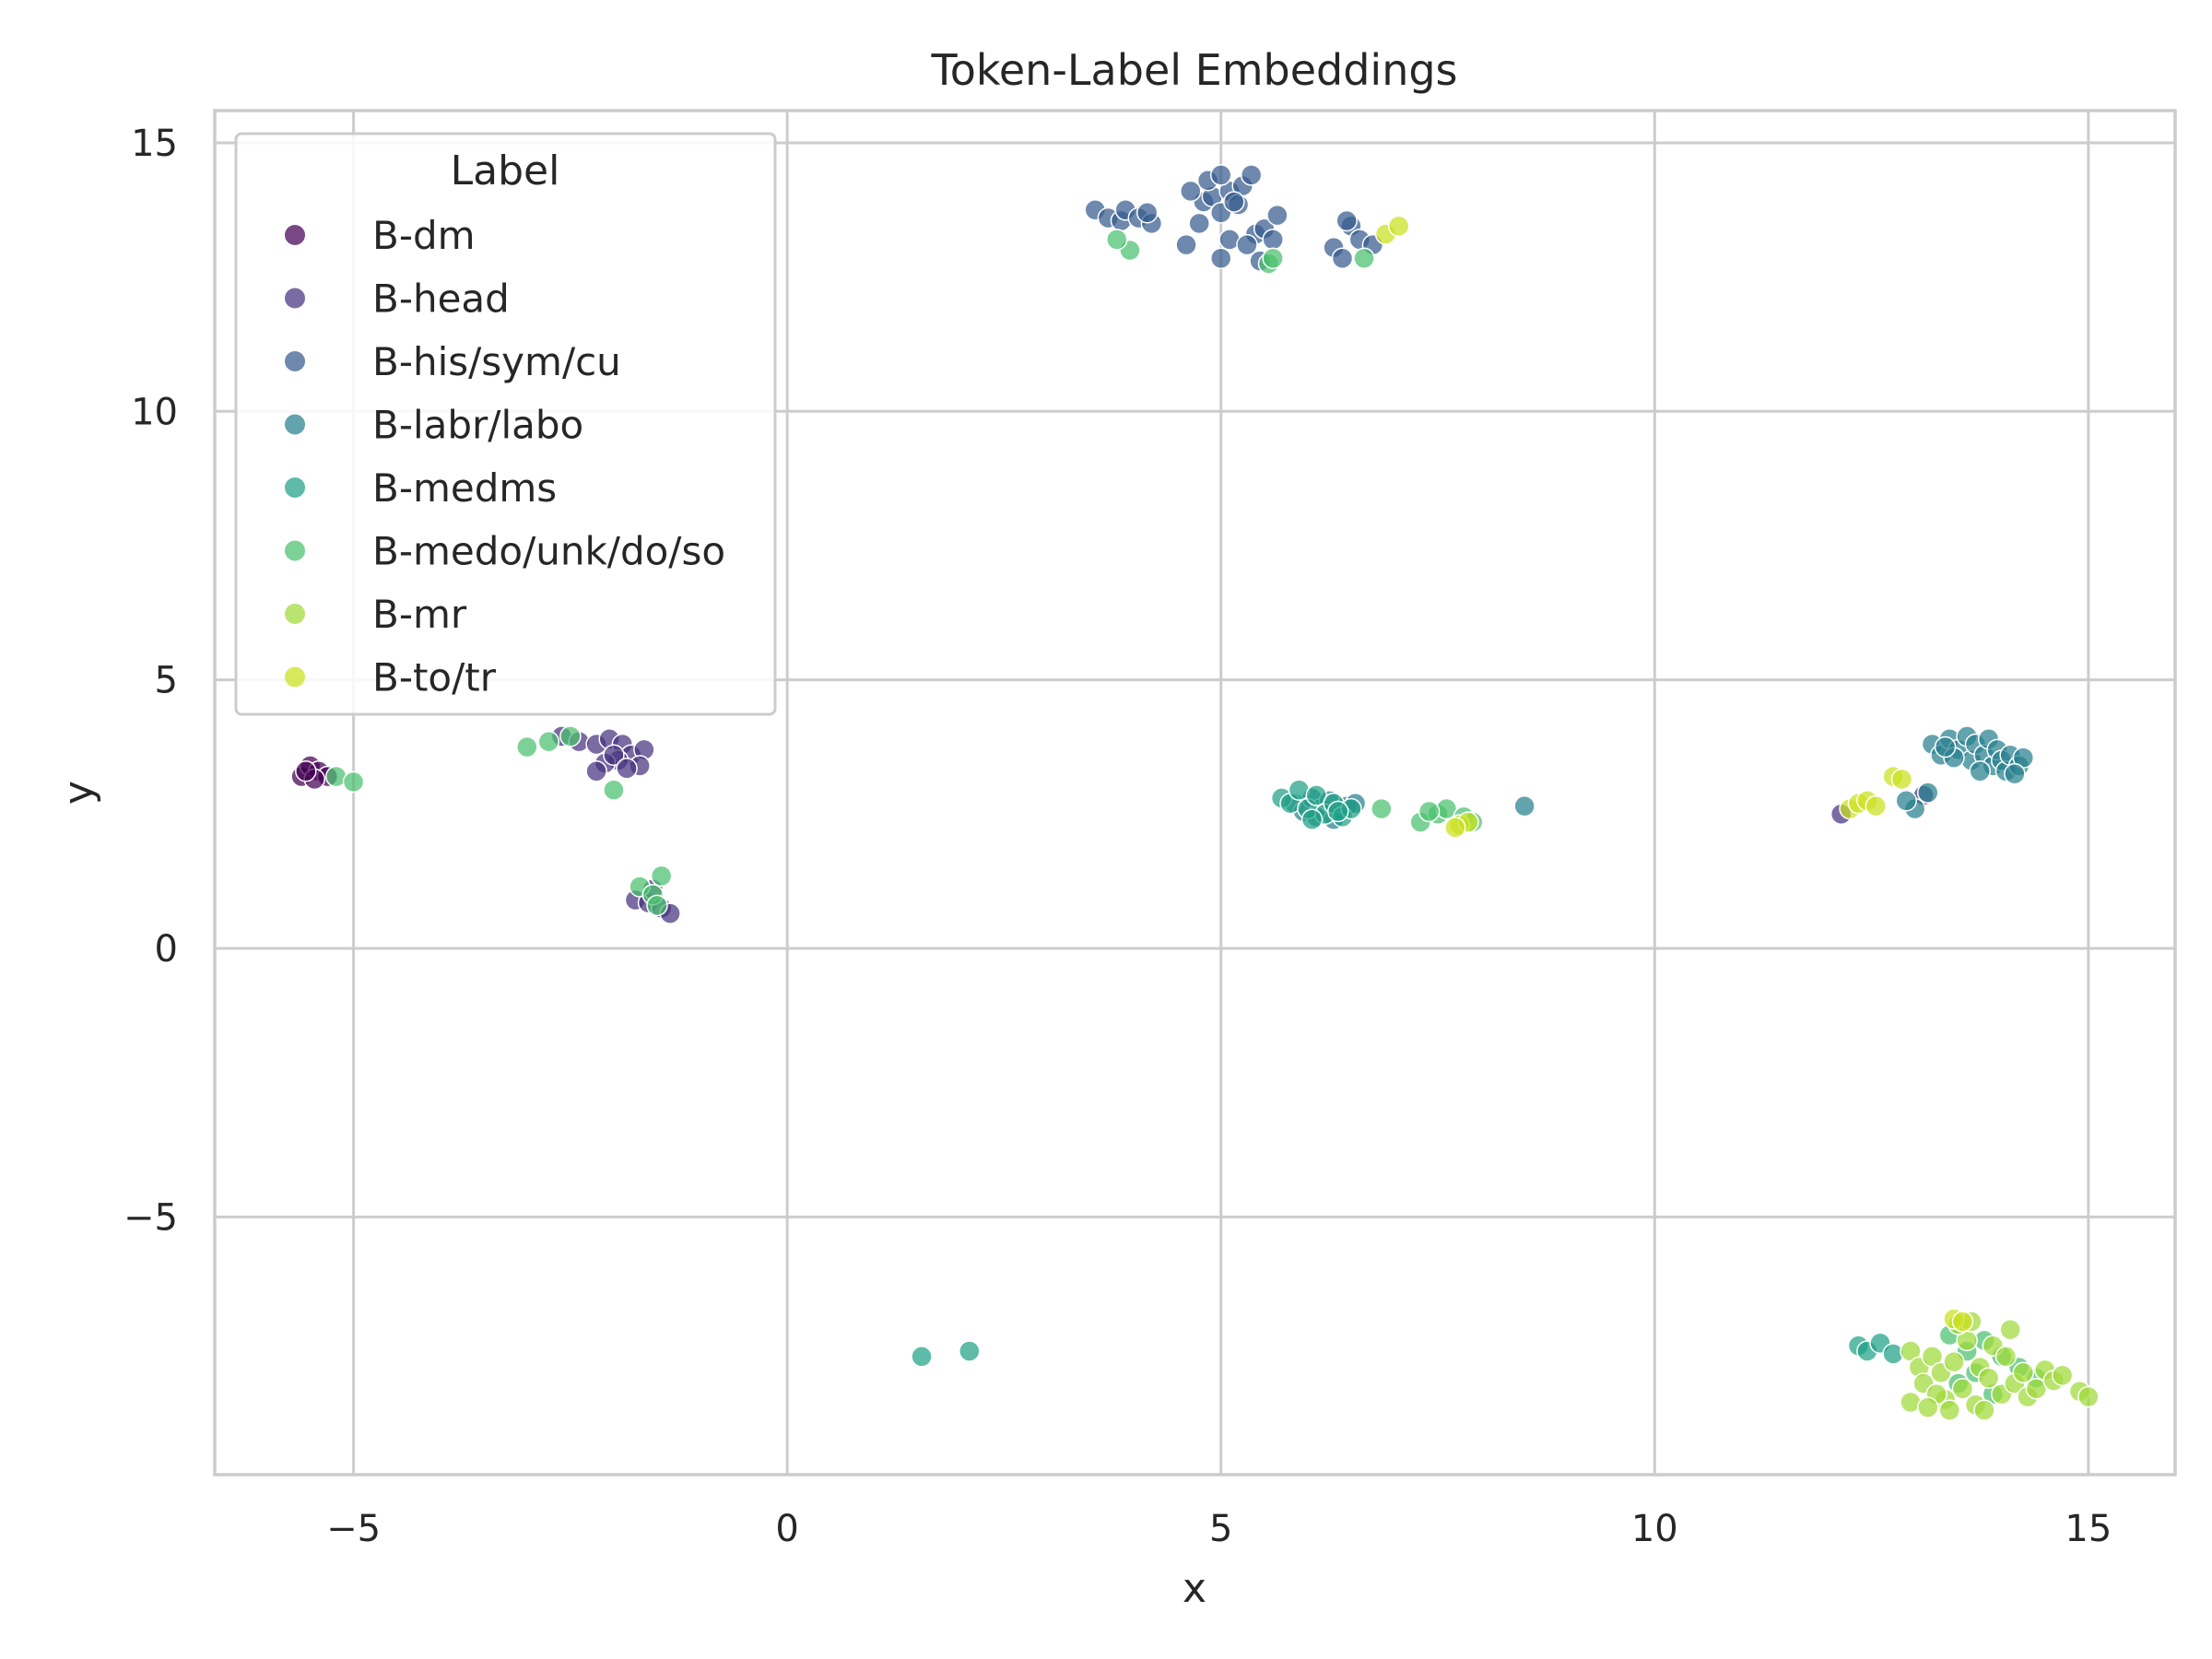 This screenshot has height=1659, width=2212. I want to click on y-tick-labels: −5 0 5 10 15, so click(151, 681).